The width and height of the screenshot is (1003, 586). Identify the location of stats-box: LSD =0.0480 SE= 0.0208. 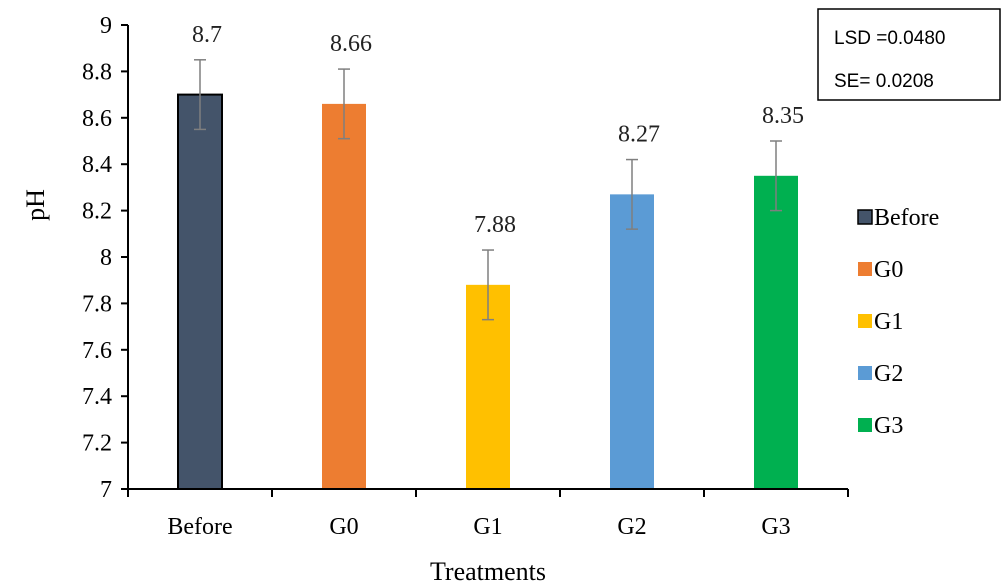
(909, 54).